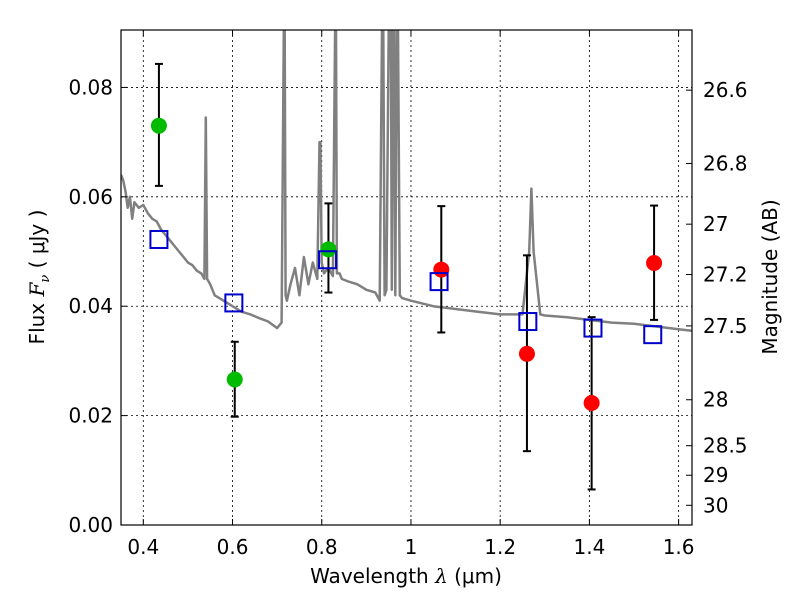 The height and width of the screenshot is (600, 800). I want to click on mag-tick-label: 27.2, so click(725, 274).